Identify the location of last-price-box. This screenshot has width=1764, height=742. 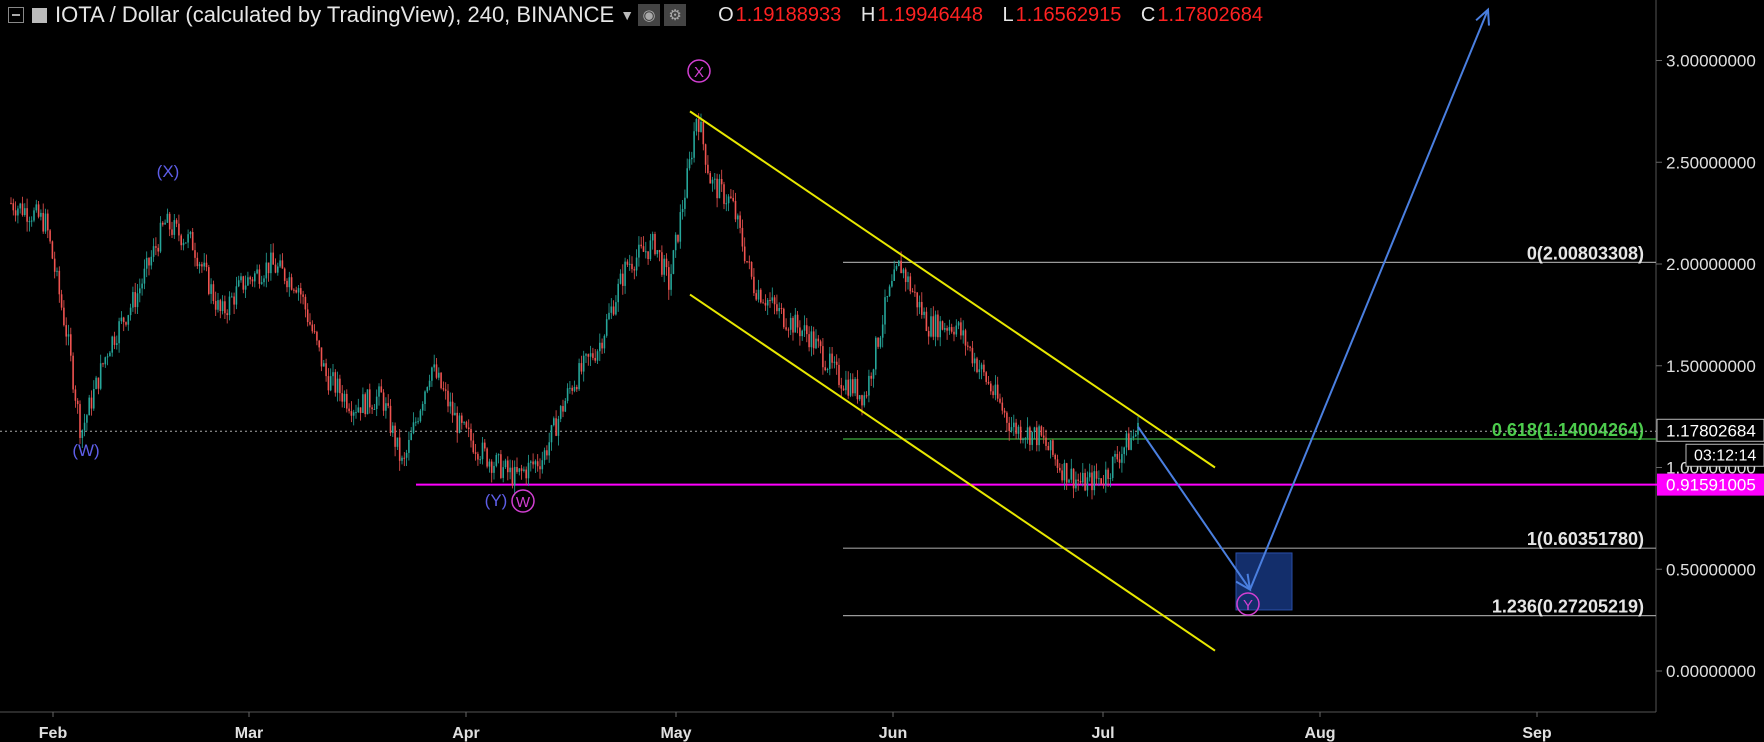
(1710, 430).